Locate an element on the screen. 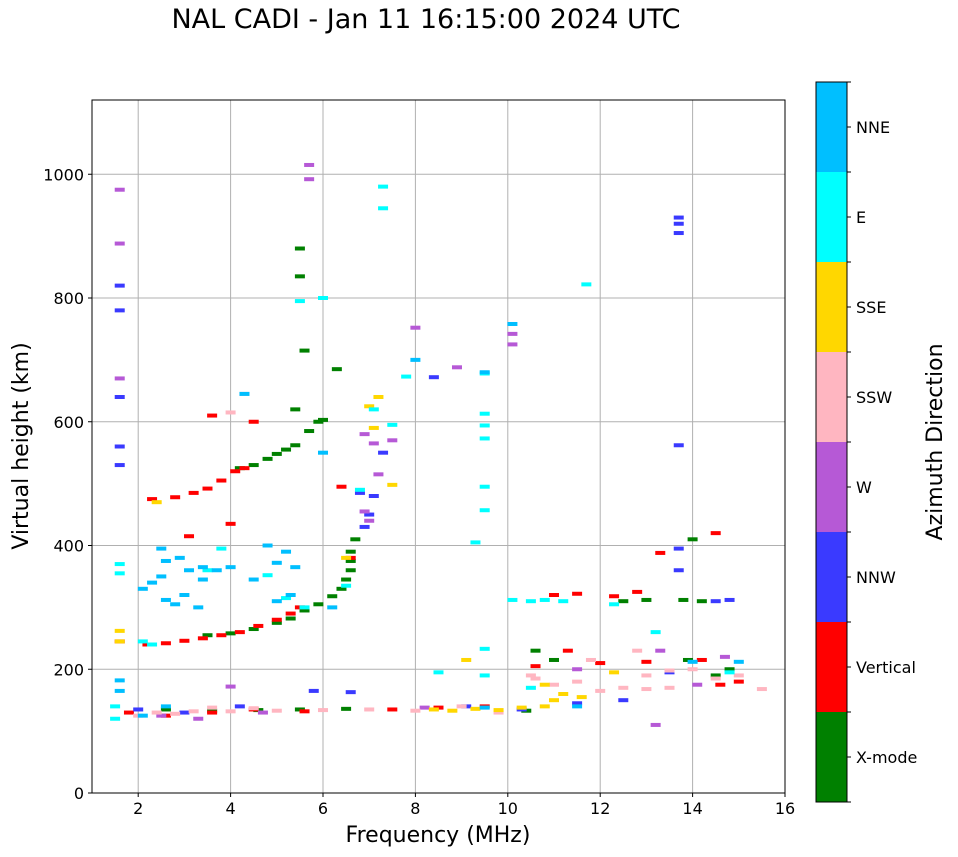  x-tick-label: 8 is located at coordinates (415, 808).